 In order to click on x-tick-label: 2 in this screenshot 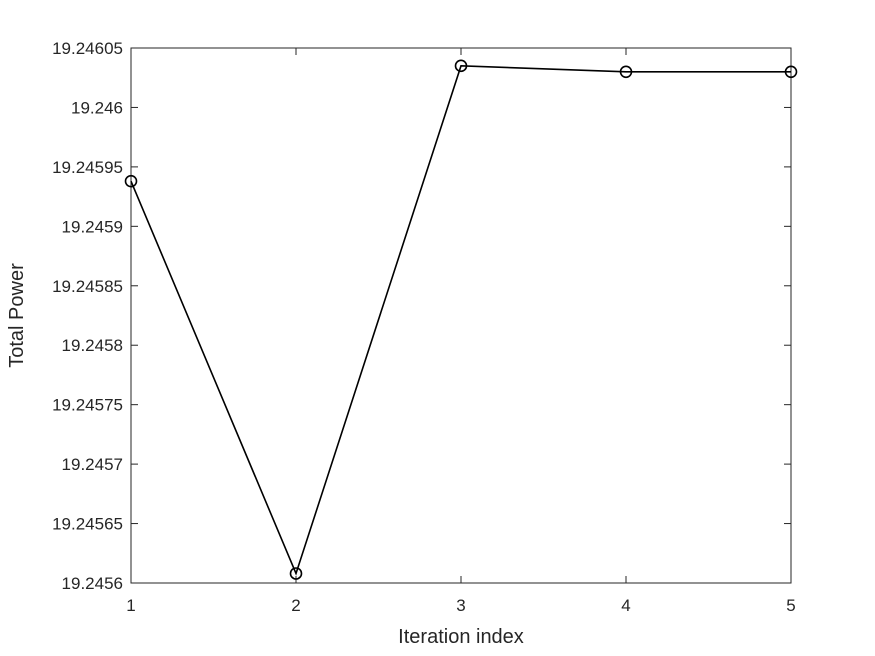, I will do `click(295, 605)`.